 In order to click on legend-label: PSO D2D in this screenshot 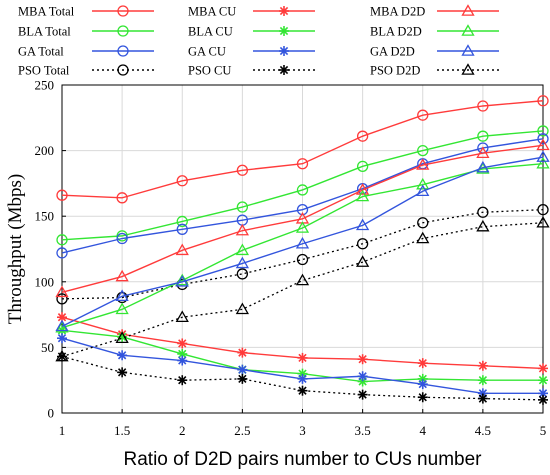, I will do `click(395, 71)`.